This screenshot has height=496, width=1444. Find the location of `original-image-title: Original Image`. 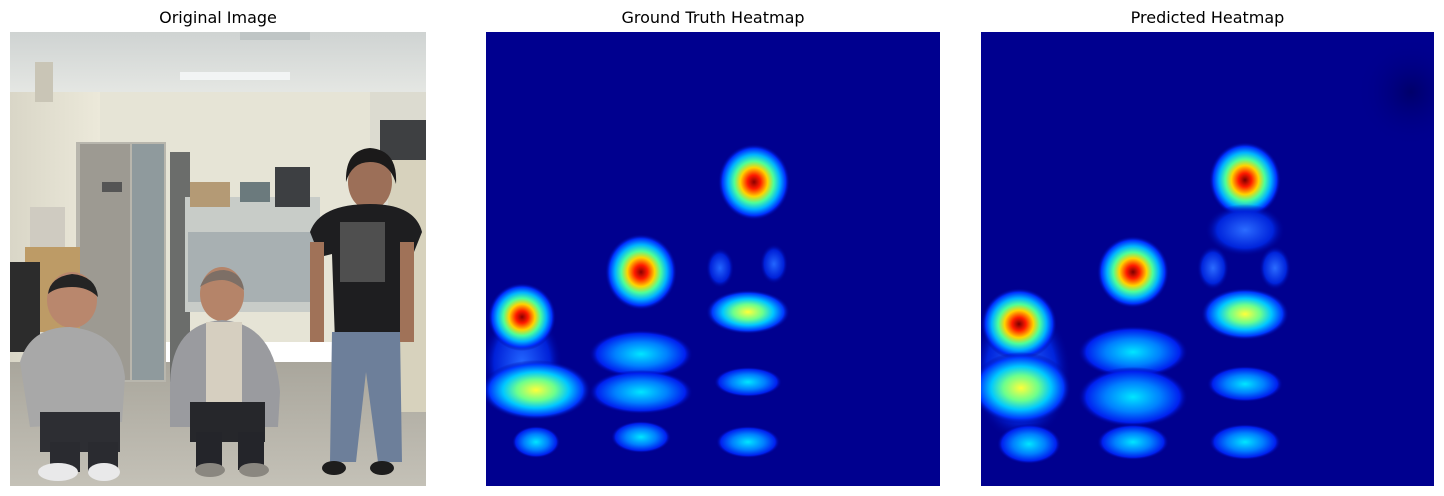

original-image-title: Original Image is located at coordinates (218, 17).